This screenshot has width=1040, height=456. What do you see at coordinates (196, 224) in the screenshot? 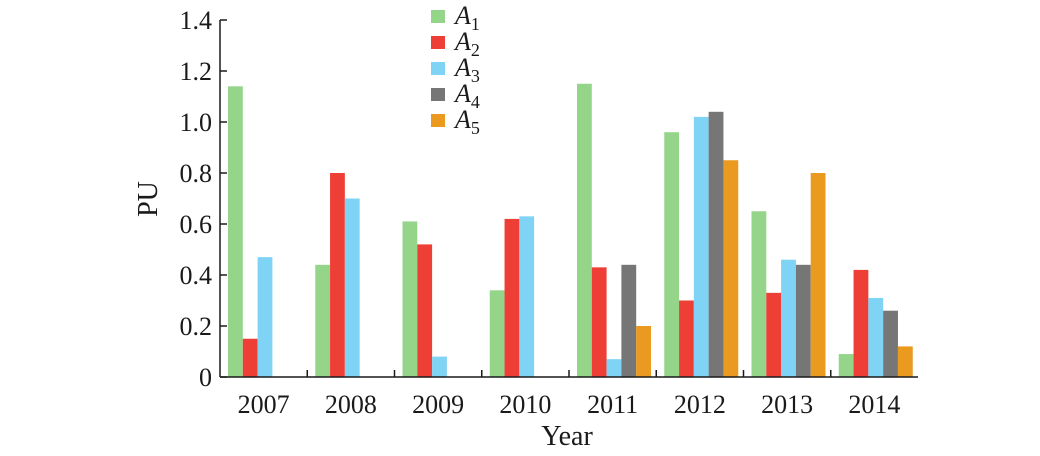
I see `y-tick-label: 0.6` at bounding box center [196, 224].